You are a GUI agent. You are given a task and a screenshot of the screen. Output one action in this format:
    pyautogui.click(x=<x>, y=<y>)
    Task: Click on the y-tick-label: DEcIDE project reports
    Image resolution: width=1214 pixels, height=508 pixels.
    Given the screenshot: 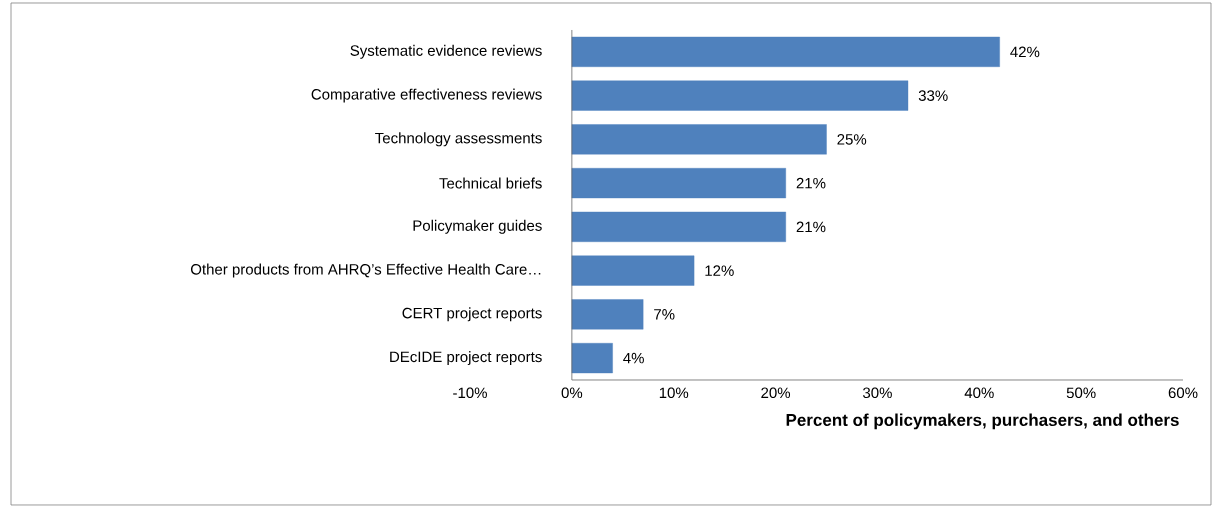 What is the action you would take?
    pyautogui.click(x=466, y=358)
    